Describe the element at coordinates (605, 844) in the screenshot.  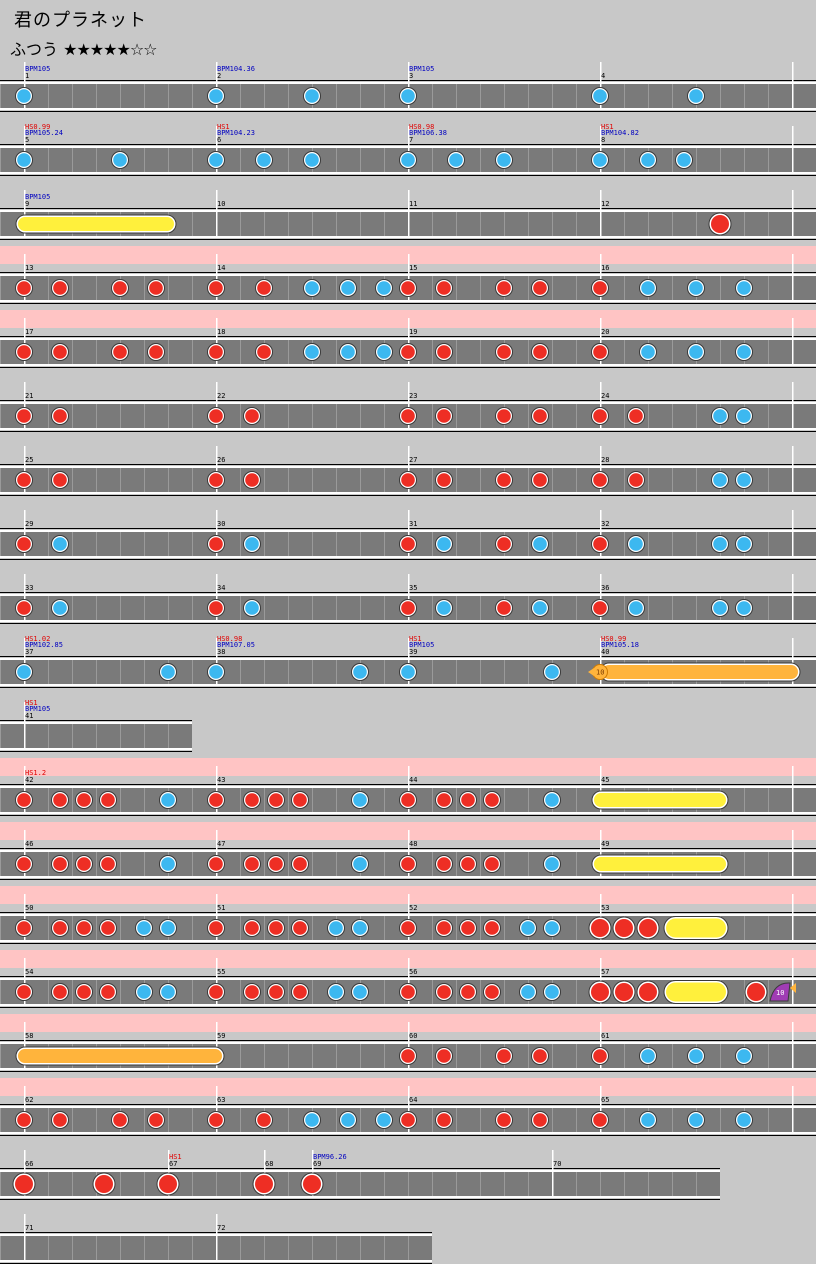
I see `measure-number: 49` at that location.